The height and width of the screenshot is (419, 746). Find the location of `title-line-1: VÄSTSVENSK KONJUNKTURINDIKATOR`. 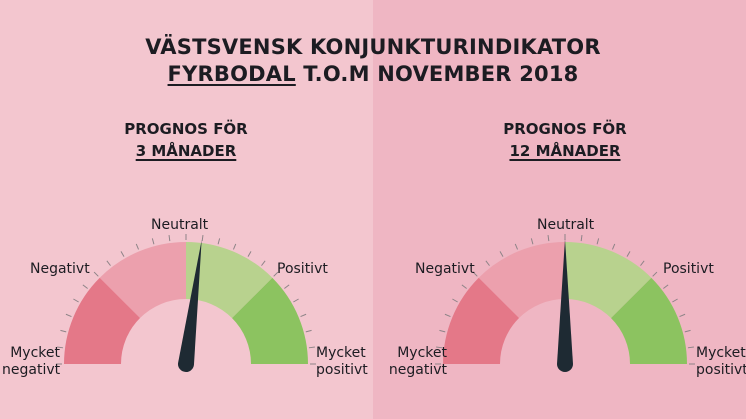

title-line-1: VÄSTSVENSK KONJUNKTURINDIKATOR is located at coordinates (373, 47).